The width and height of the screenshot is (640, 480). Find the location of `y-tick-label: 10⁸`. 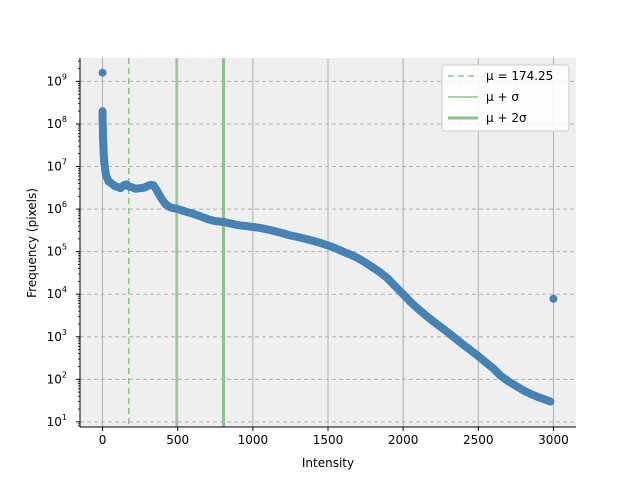

y-tick-label: 10⁸ is located at coordinates (57, 123).